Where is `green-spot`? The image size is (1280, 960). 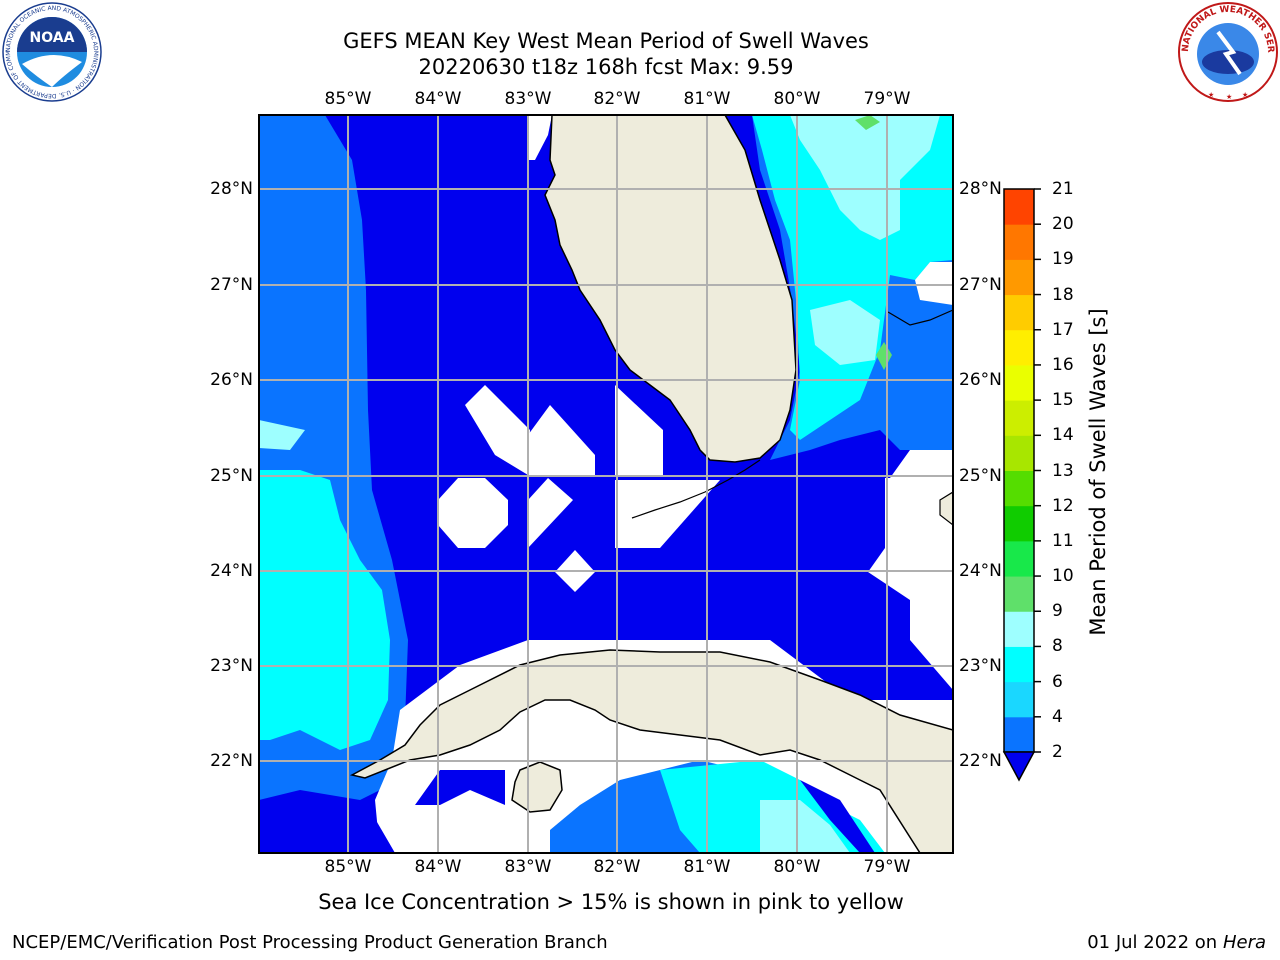
green-spot is located at coordinates (867, 122).